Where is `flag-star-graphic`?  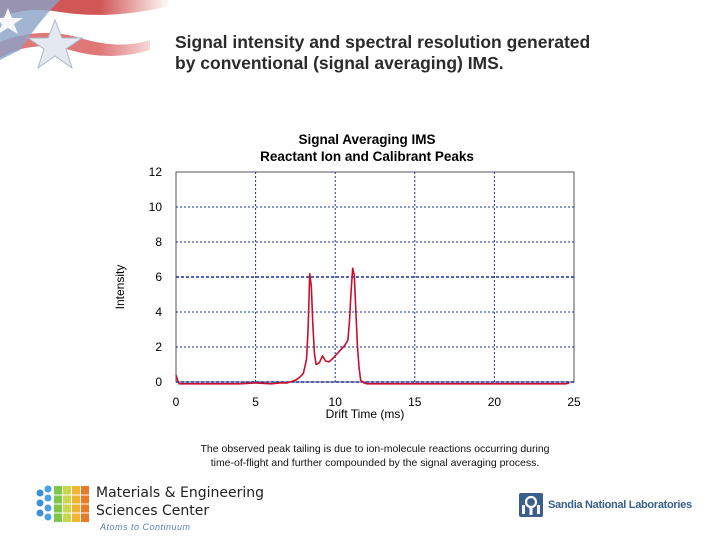
flag-star-graphic is located at coordinates (85, 47).